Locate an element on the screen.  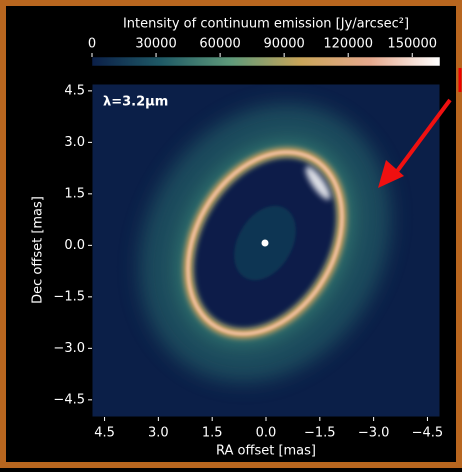
x-axis-label: RA offset [mas] is located at coordinates (266, 451).